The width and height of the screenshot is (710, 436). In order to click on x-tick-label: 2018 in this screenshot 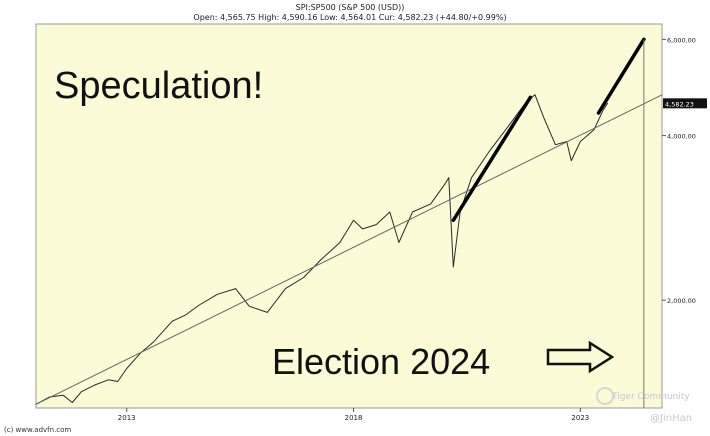, I will do `click(354, 418)`.